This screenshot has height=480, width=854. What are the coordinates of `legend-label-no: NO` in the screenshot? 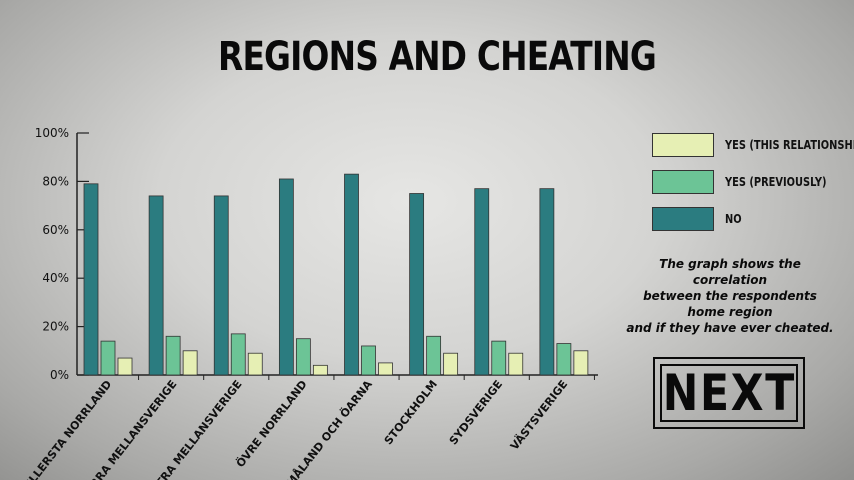 It's located at (733, 219).